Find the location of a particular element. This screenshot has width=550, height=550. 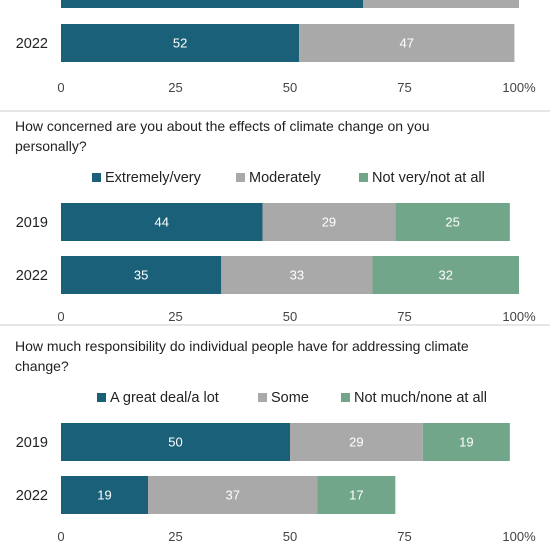

bar-segment-p2-2019-s0 is located at coordinates (162, 222).